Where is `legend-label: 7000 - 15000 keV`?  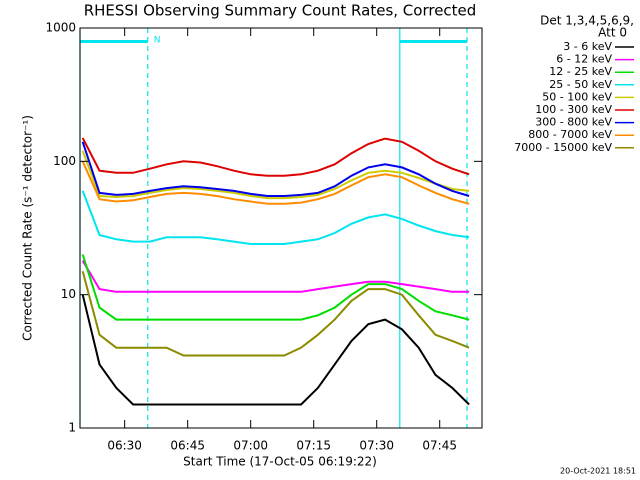 legend-label: 7000 - 15000 keV is located at coordinates (563, 147).